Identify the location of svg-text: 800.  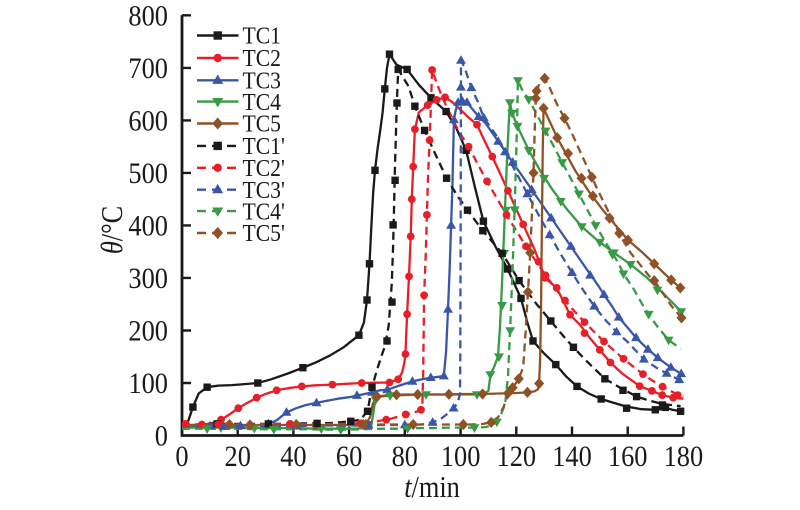
(148, 16).